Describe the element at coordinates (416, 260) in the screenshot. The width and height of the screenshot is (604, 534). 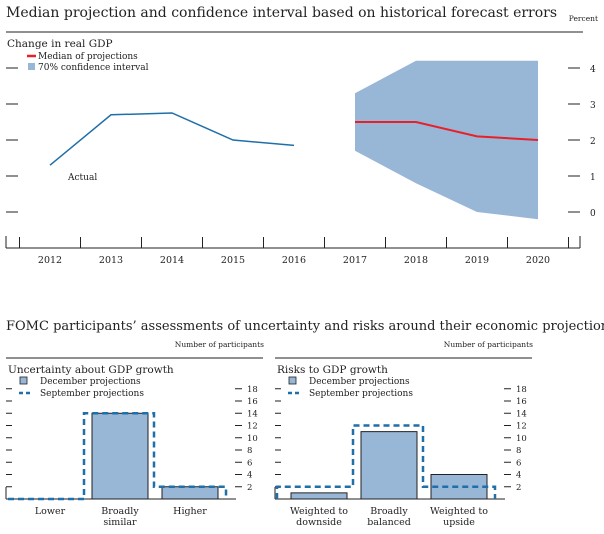
I see `x-tick-label: 2018` at that location.